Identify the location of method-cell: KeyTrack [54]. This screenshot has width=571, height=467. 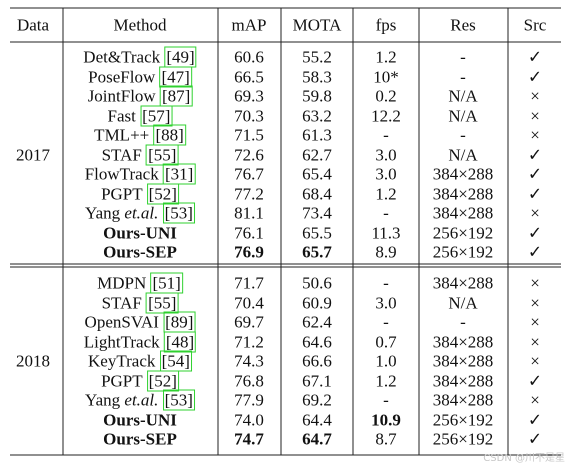
(140, 361).